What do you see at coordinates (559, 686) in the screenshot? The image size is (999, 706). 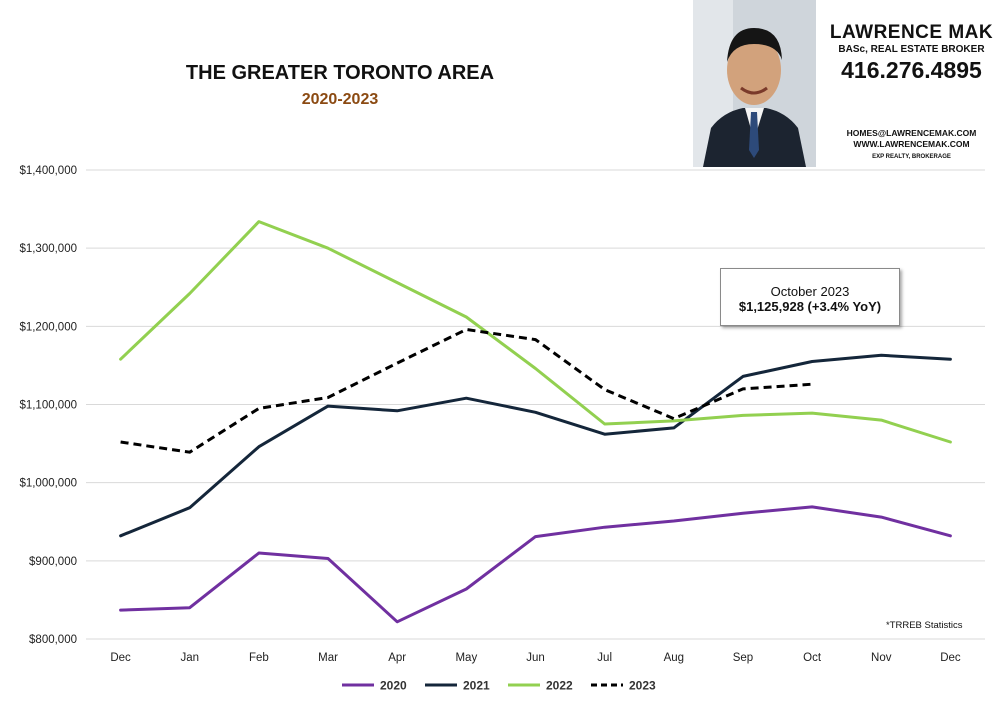 I see `legend-label-2022: 2022` at bounding box center [559, 686].